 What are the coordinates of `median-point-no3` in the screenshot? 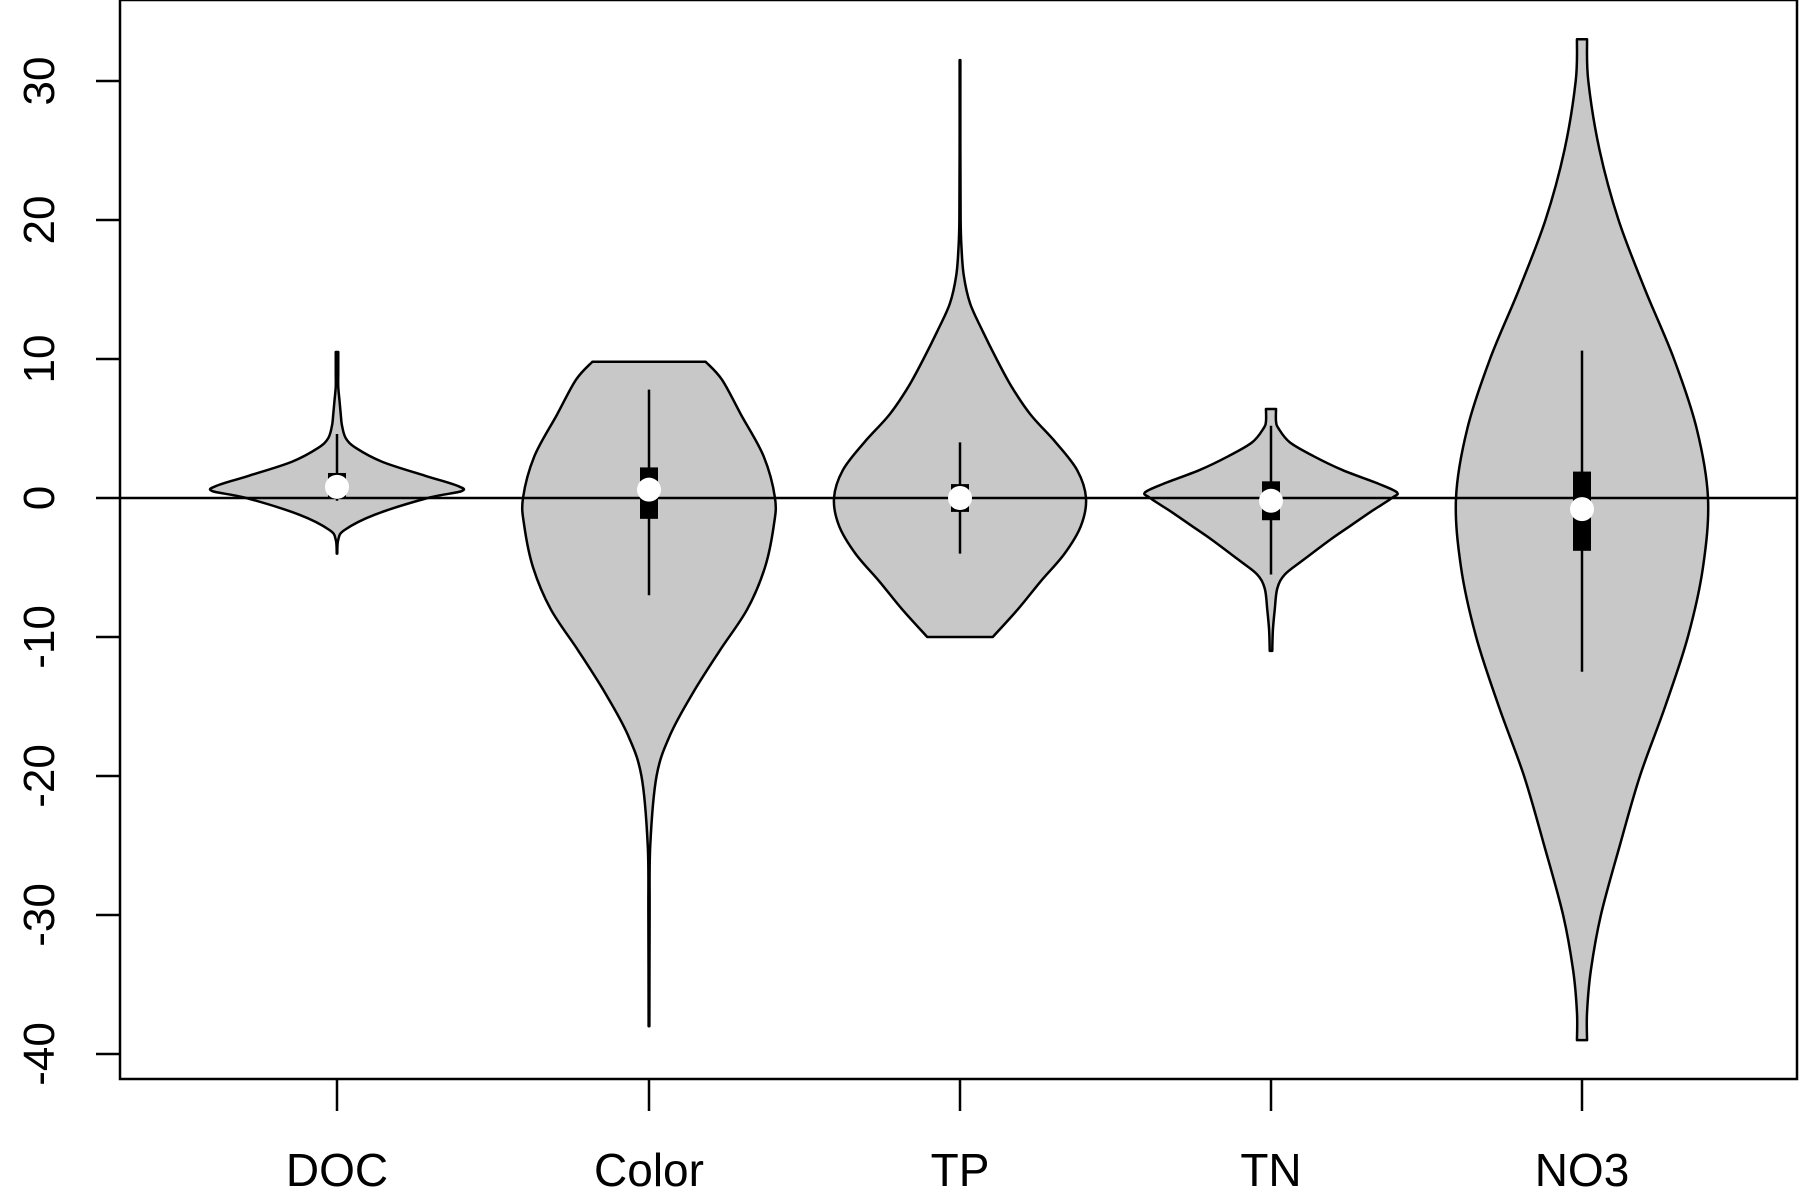 It's located at (1582, 509).